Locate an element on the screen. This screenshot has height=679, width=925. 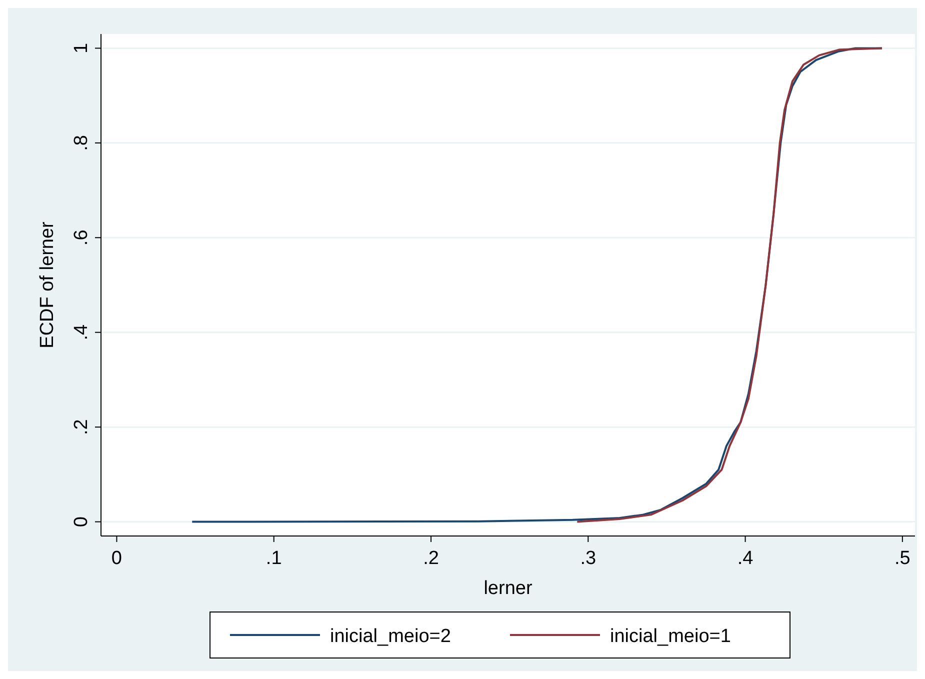
x-axis-title: lerner is located at coordinates (508, 588).